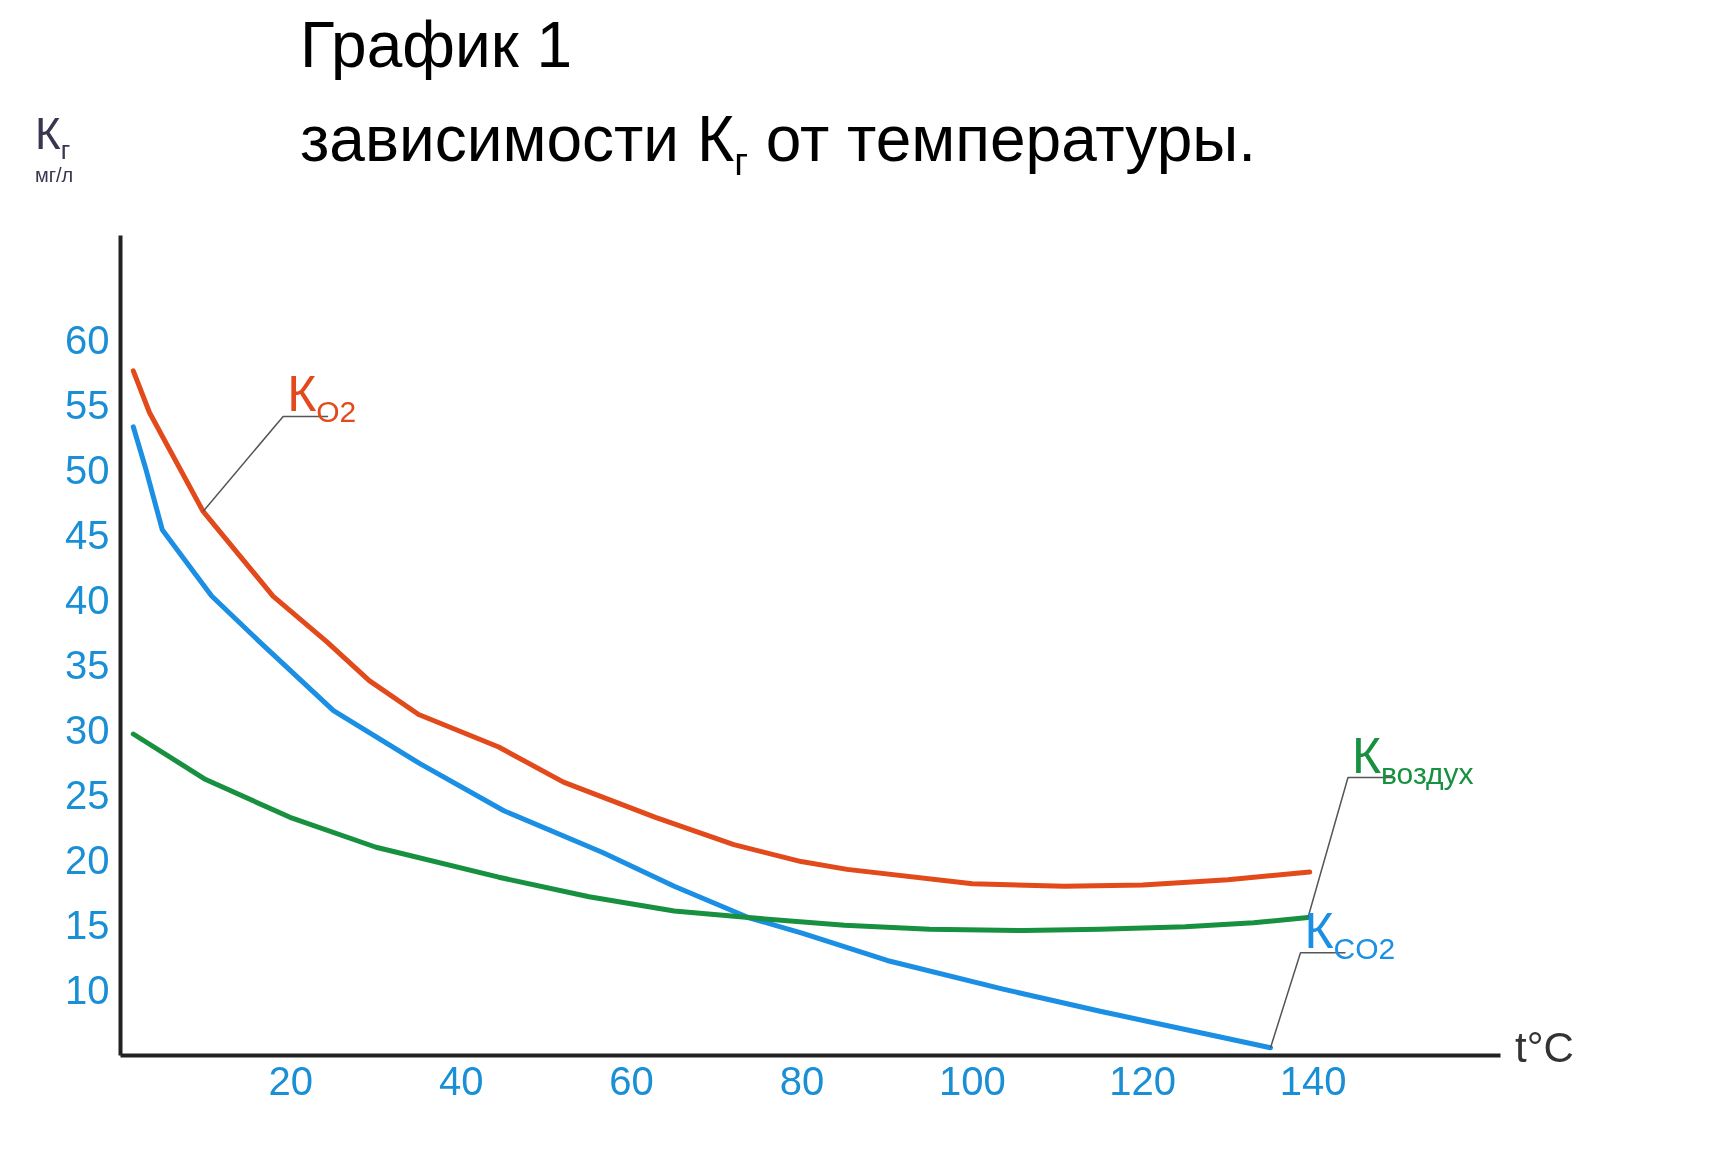  Describe the element at coordinates (87, 990) in the screenshot. I see `y-tick-label: 10` at that location.